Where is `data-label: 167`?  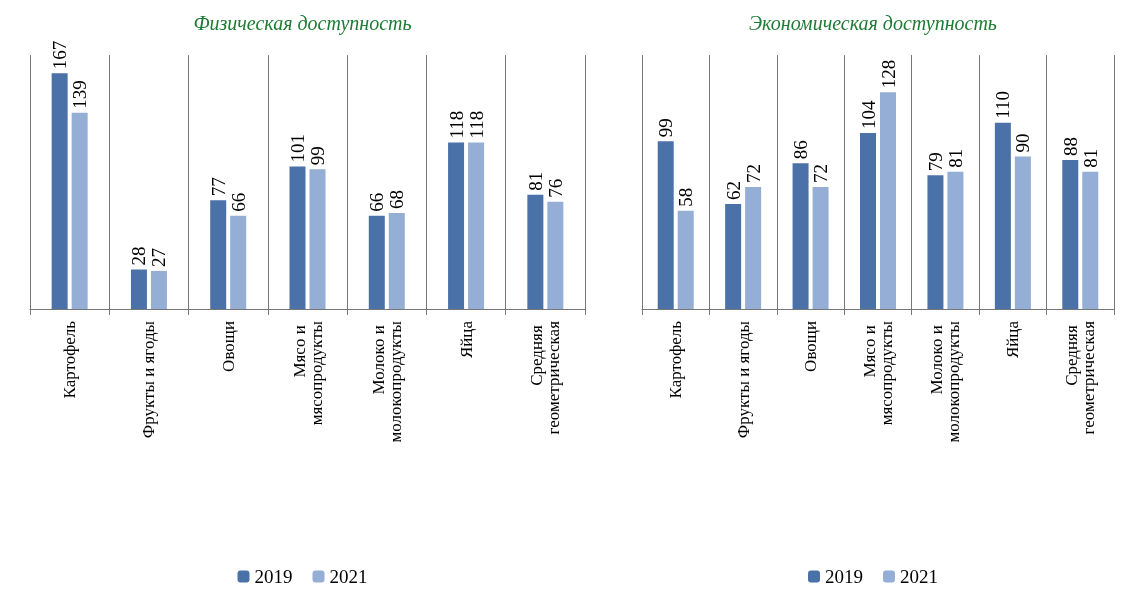 data-label: 167 is located at coordinates (60, 55).